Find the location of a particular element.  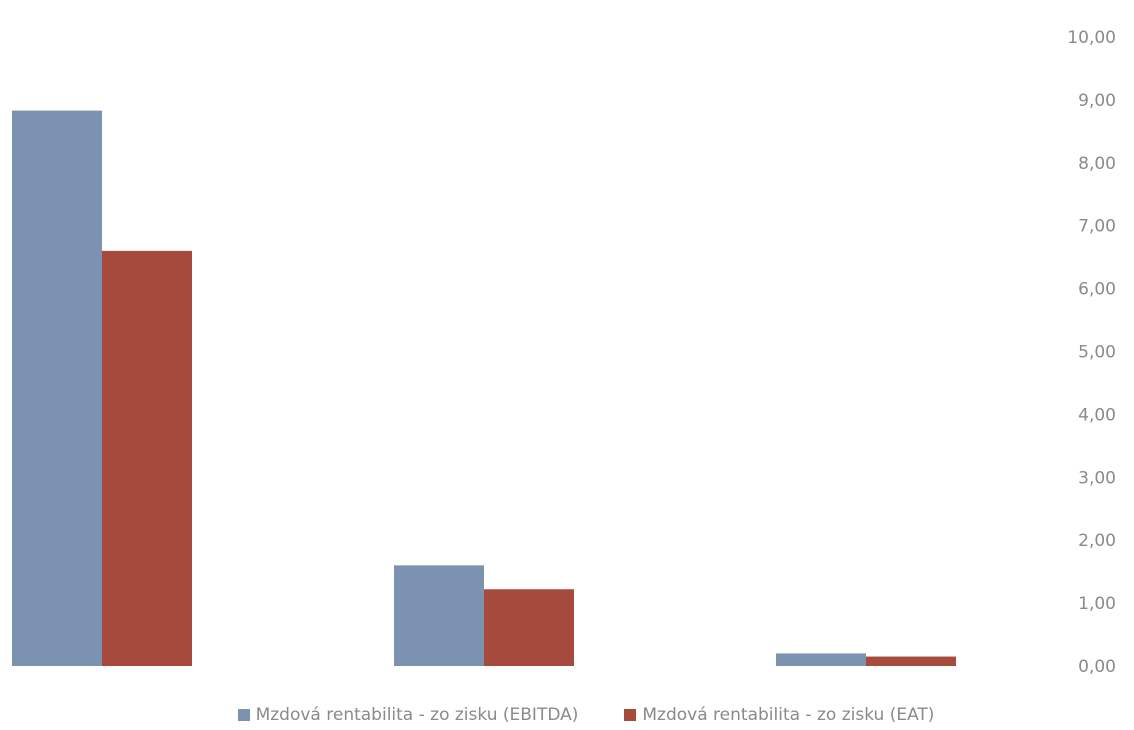

legend-label-ebitda: Mzdová rentabilita - zo zisku (EBITDA) is located at coordinates (417, 715).